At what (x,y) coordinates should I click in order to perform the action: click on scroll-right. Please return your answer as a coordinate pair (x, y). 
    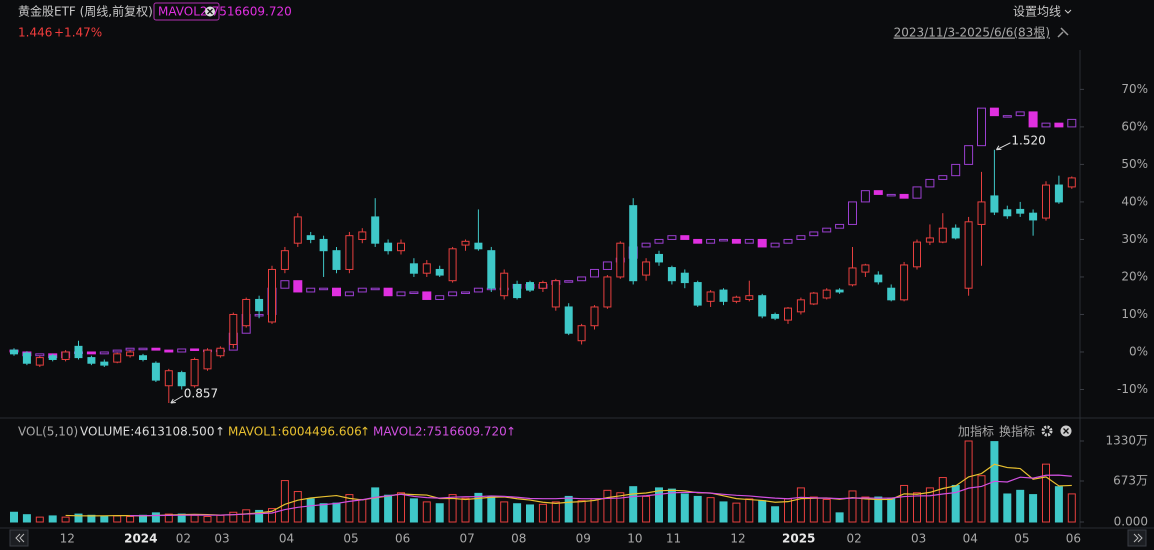
    Looking at the image, I should click on (1137, 538).